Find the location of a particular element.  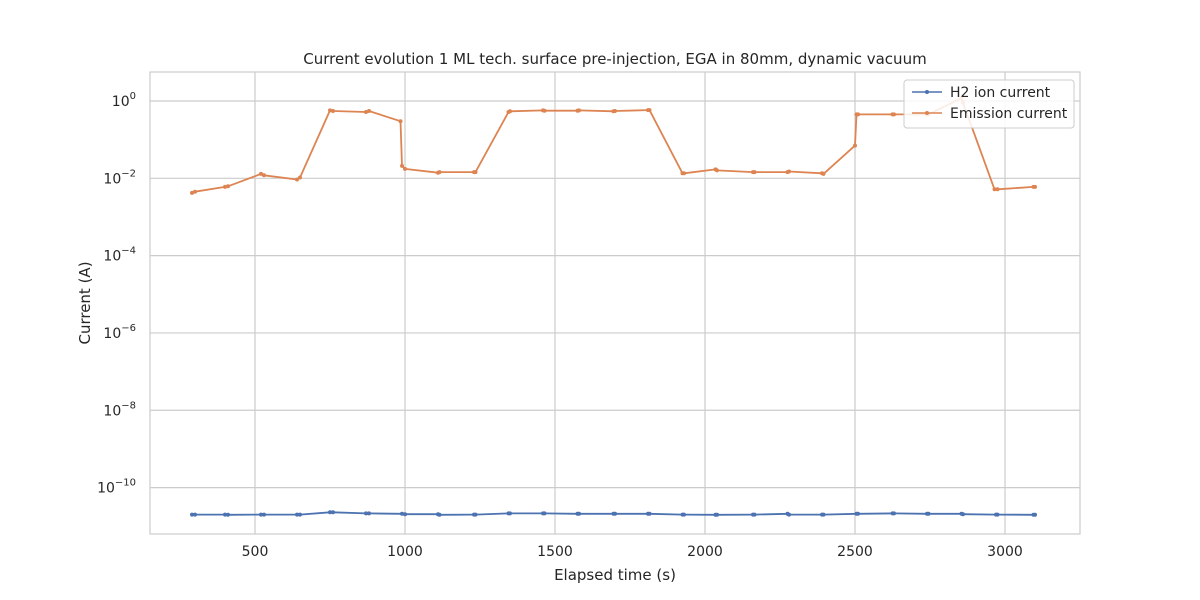

x-tick-label: 500 is located at coordinates (255, 552).